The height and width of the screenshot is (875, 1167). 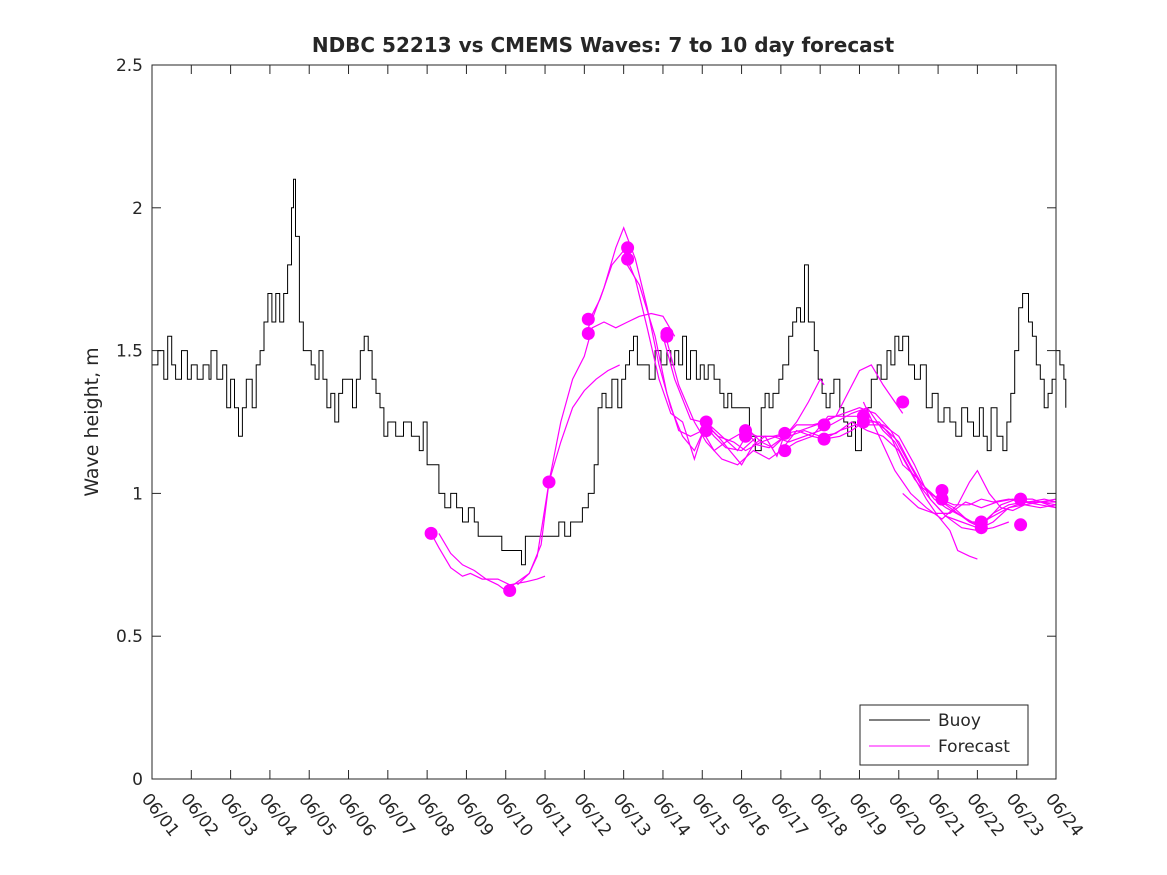 What do you see at coordinates (137, 494) in the screenshot?
I see `y-tick-label: 1` at bounding box center [137, 494].